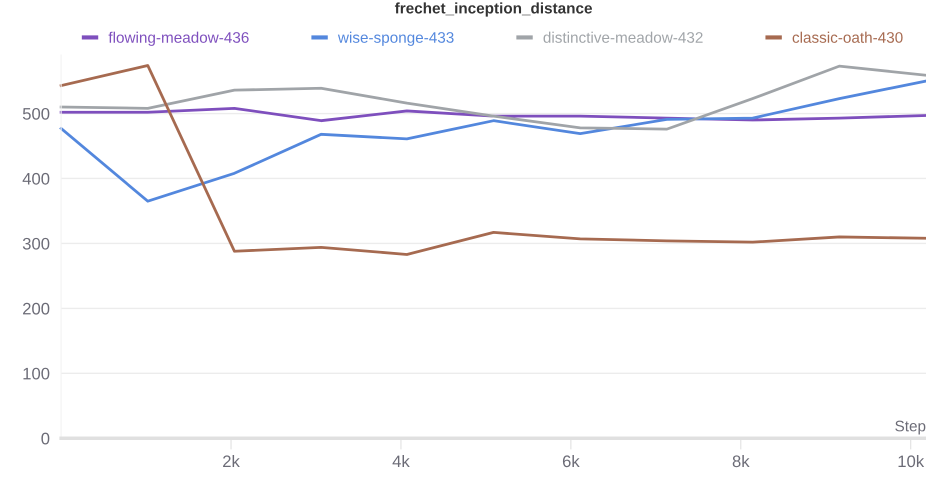 Image resolution: width=926 pixels, height=479 pixels. I want to click on y-tick-label: 400, so click(36, 178).